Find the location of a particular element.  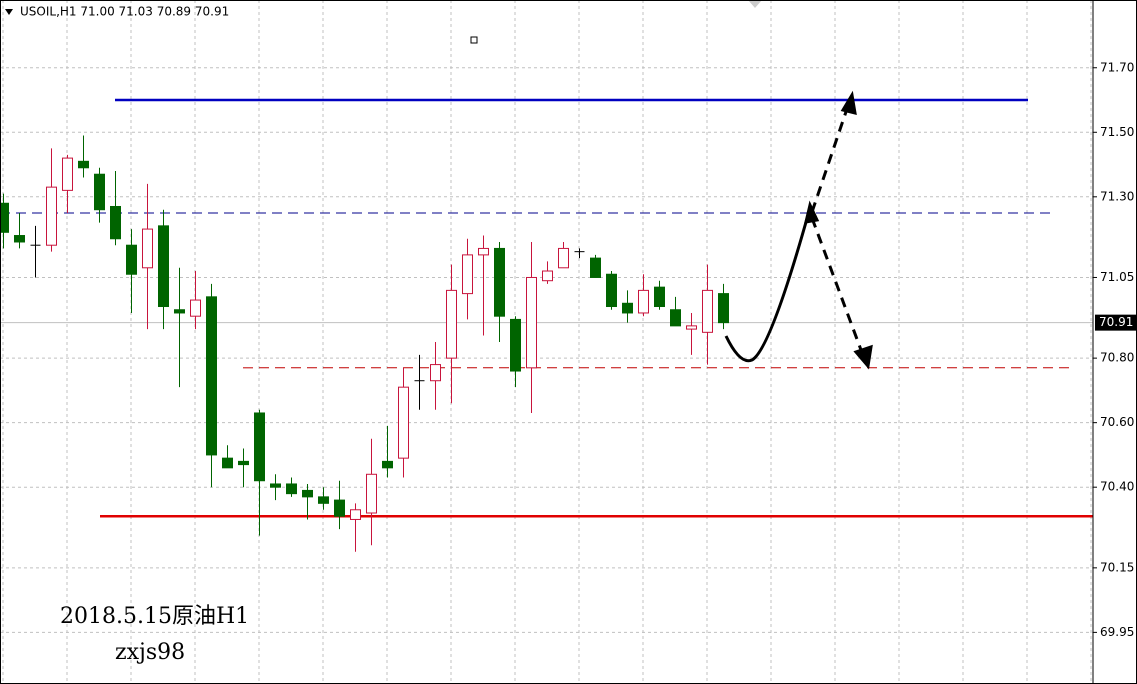

y-tick-label: 71.50 is located at coordinates (1117, 132).